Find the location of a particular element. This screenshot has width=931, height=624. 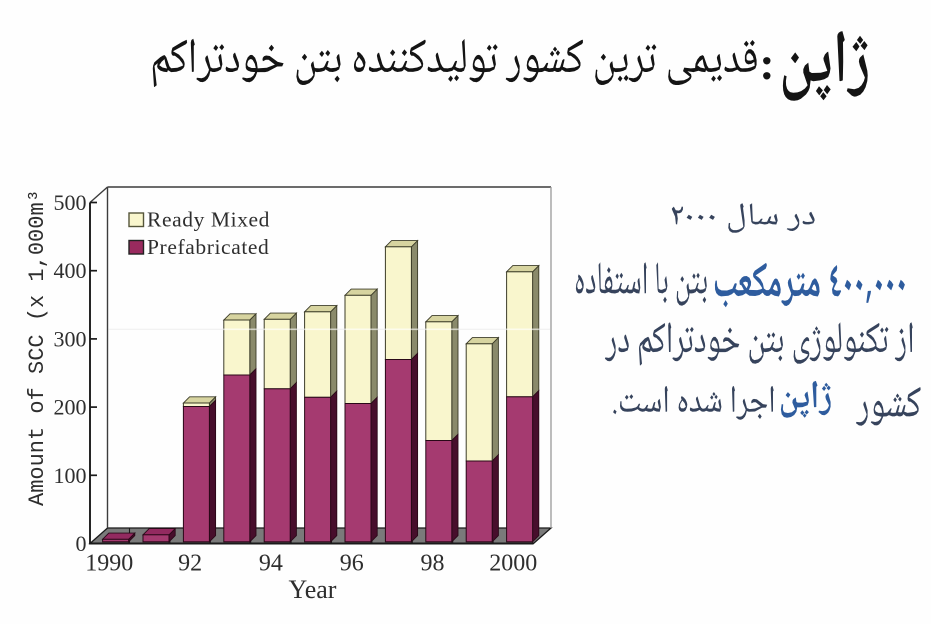

svg-text: 94 is located at coordinates (271, 564).